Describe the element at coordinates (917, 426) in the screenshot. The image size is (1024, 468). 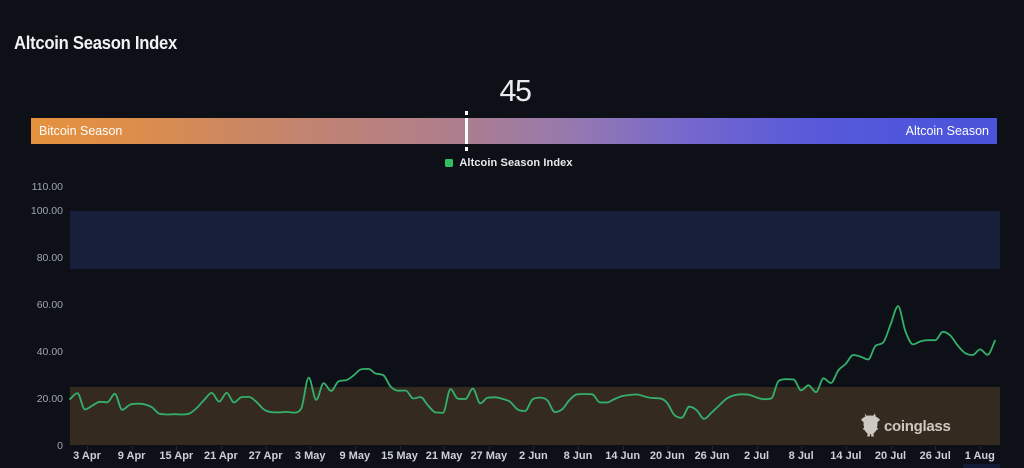
I see `svg-text: coinglass` at that location.